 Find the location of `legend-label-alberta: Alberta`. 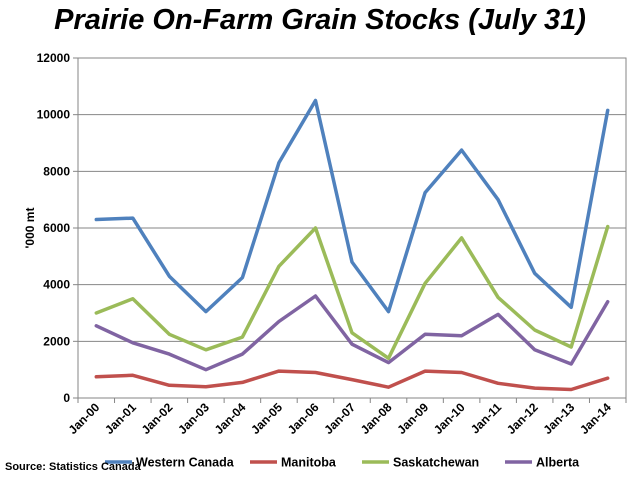

legend-label-alberta: Alberta is located at coordinates (558, 463).